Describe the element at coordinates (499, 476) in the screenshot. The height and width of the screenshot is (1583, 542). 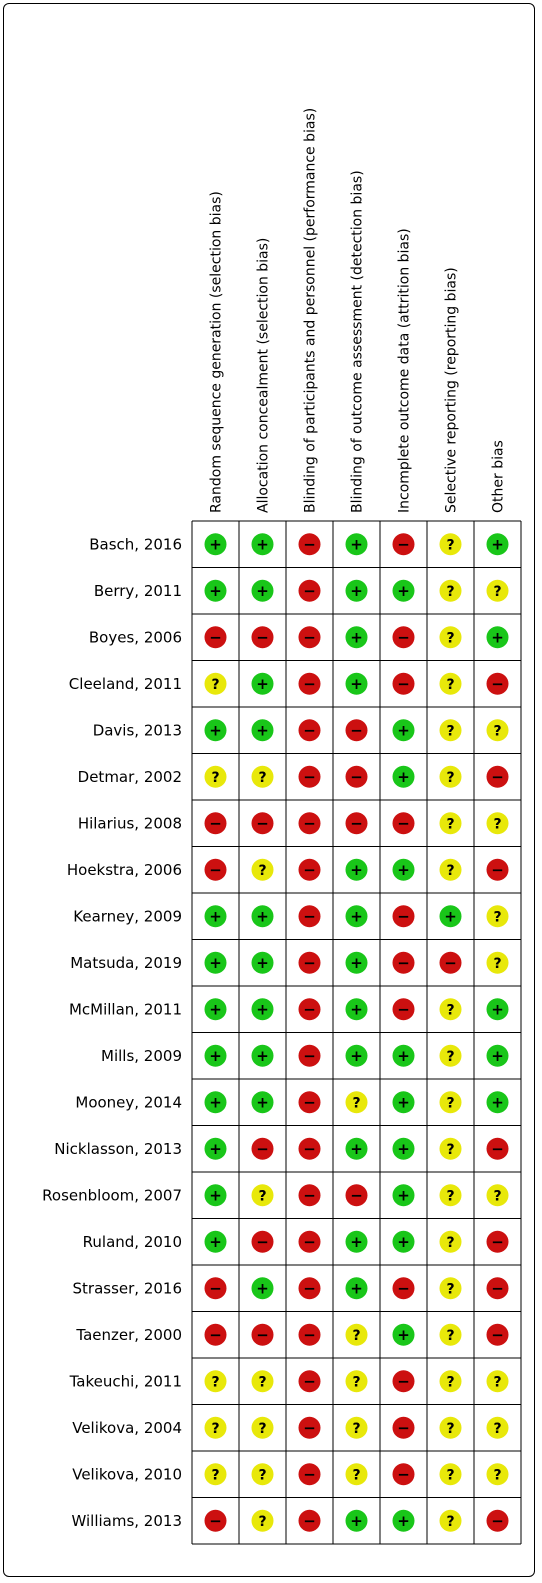
I see `column-header: Other bias` at that location.